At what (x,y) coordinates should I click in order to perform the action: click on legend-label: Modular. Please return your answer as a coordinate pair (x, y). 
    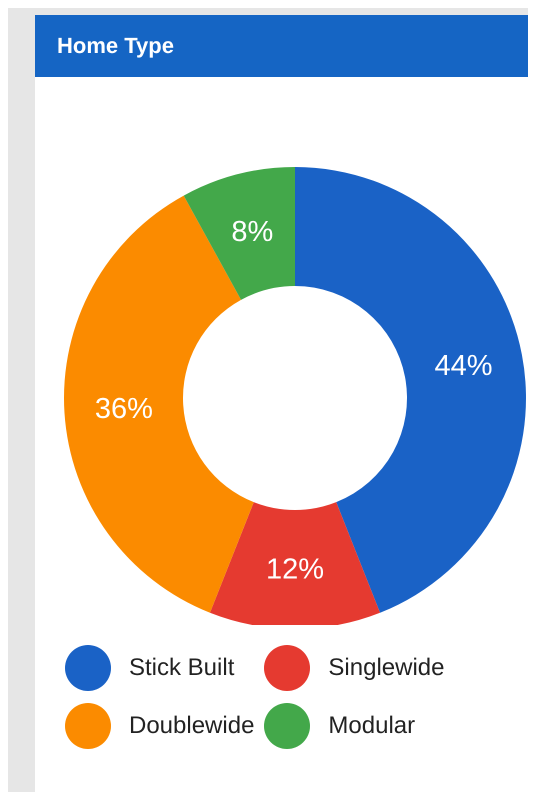
    Looking at the image, I should click on (372, 726).